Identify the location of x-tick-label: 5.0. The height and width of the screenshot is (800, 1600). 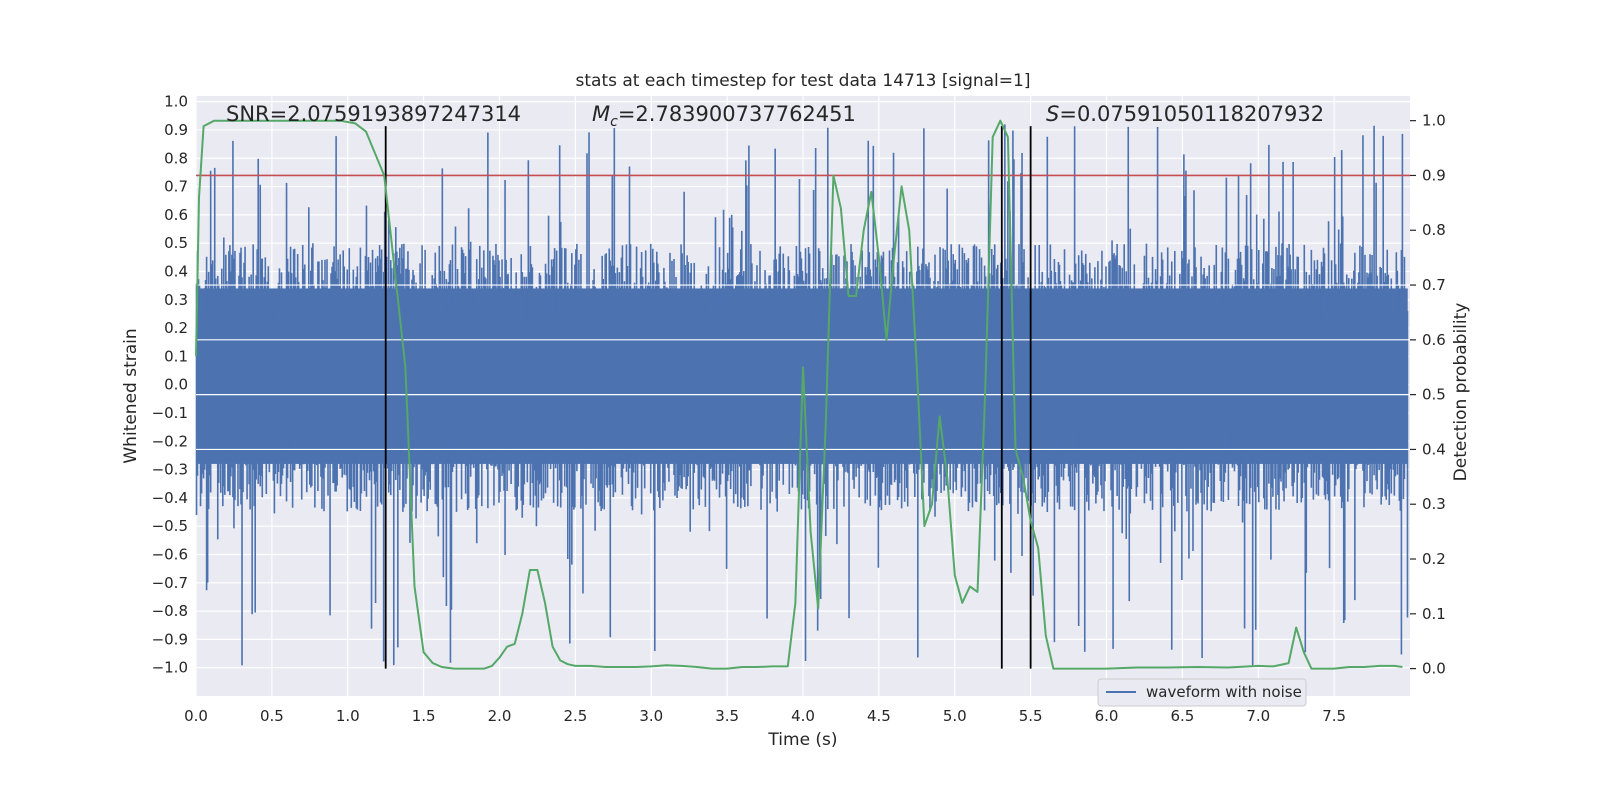
(955, 716).